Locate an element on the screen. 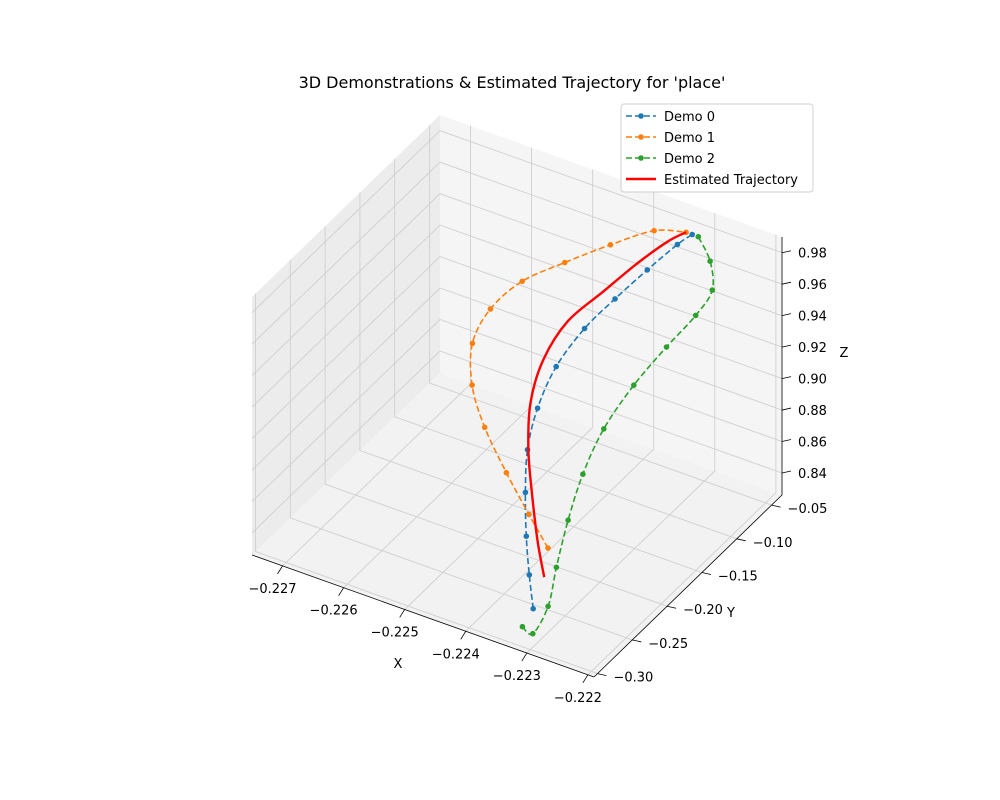 This screenshot has width=1000, height=800. x-axis-line is located at coordinates (423, 616).